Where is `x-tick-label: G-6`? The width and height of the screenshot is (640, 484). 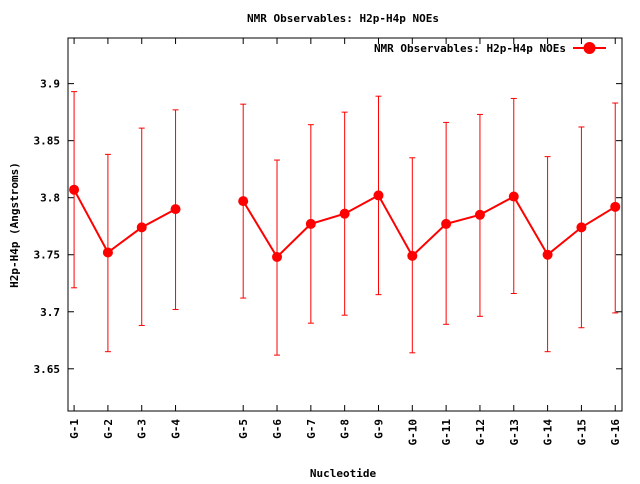
x-tick-label: G-6 is located at coordinates (277, 429).